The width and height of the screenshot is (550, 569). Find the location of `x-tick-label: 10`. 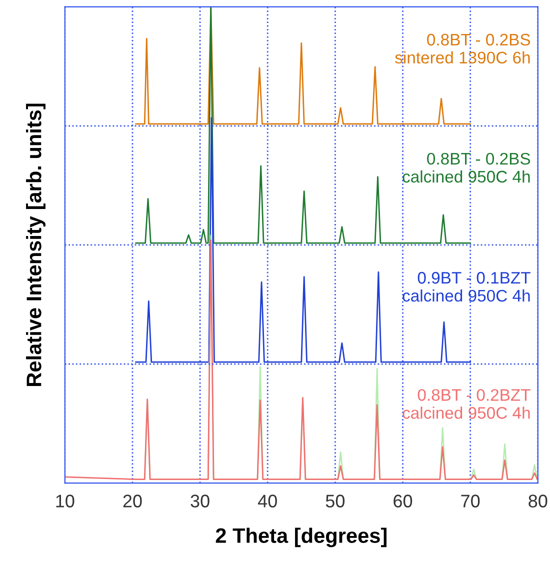

x-tick-label: 10 is located at coordinates (65, 501).